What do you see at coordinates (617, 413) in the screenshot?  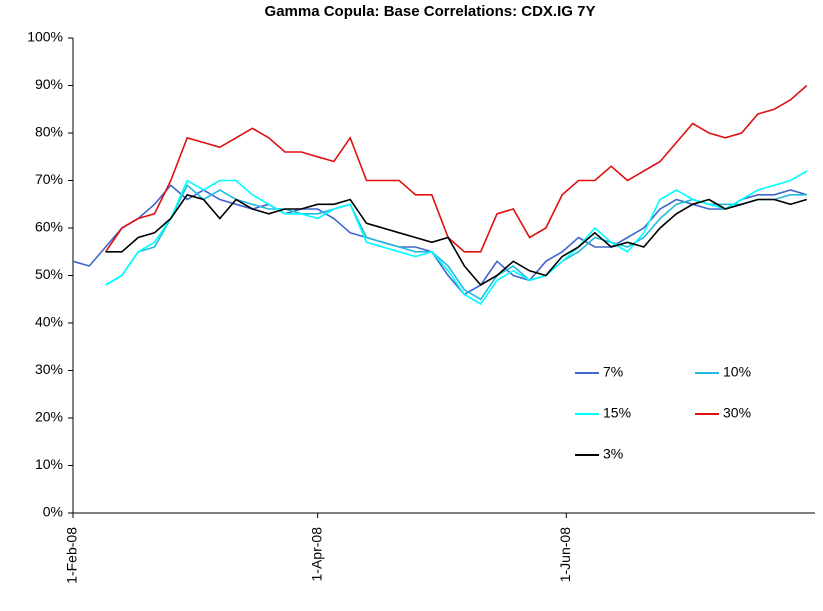 I see `legend-label: 15%` at bounding box center [617, 413].